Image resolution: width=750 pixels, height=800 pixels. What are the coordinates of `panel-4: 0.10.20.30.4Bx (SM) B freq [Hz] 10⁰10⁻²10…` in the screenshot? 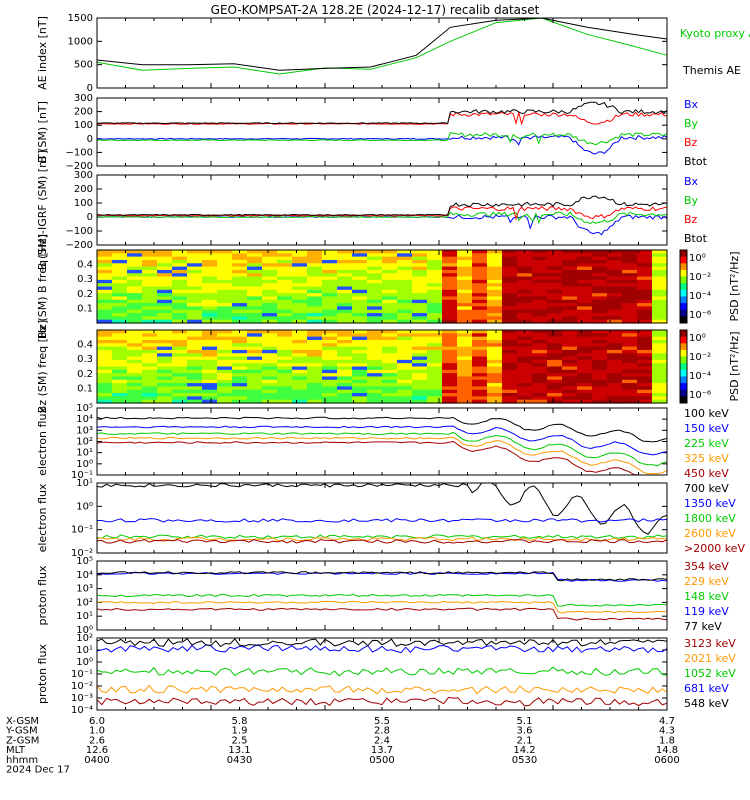 It's located at (388, 286).